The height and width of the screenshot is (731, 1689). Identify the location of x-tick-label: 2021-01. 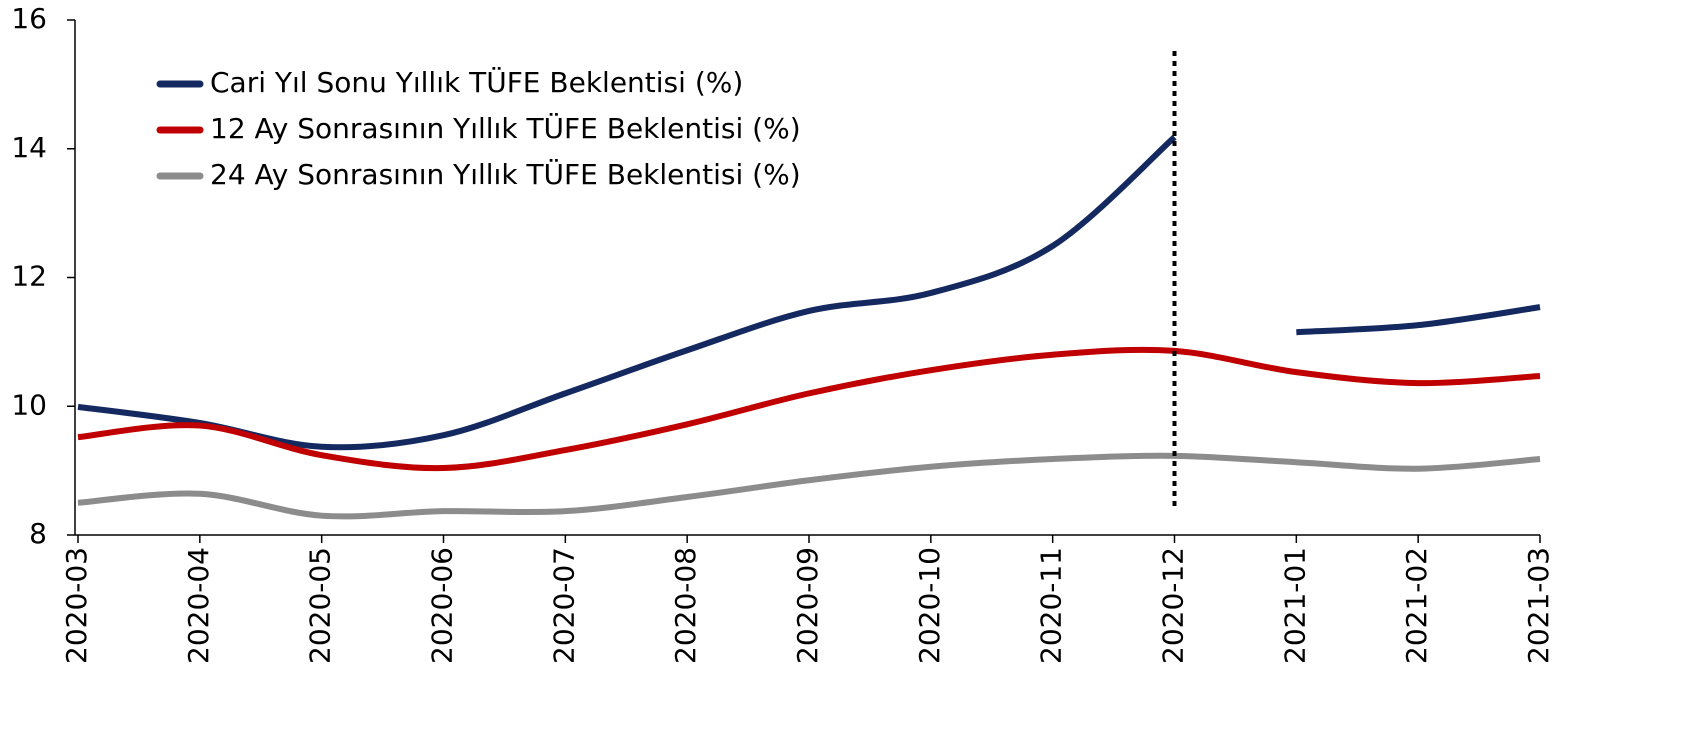
(1294, 605).